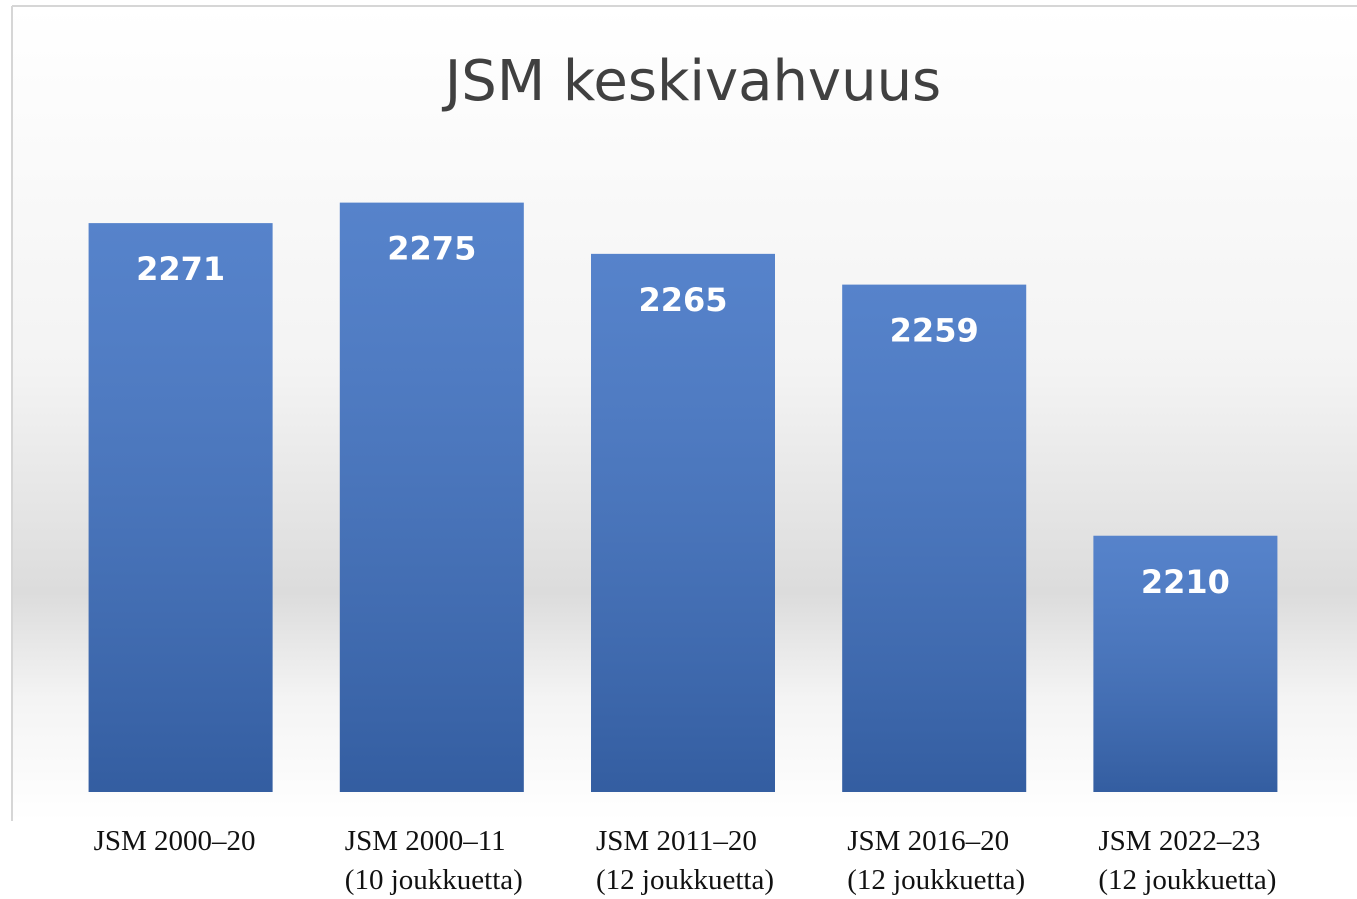 This screenshot has height=899, width=1357. Describe the element at coordinates (936, 860) in the screenshot. I see `x-tick-label: JSM 2016–20 (12 joukkuetta)` at that location.